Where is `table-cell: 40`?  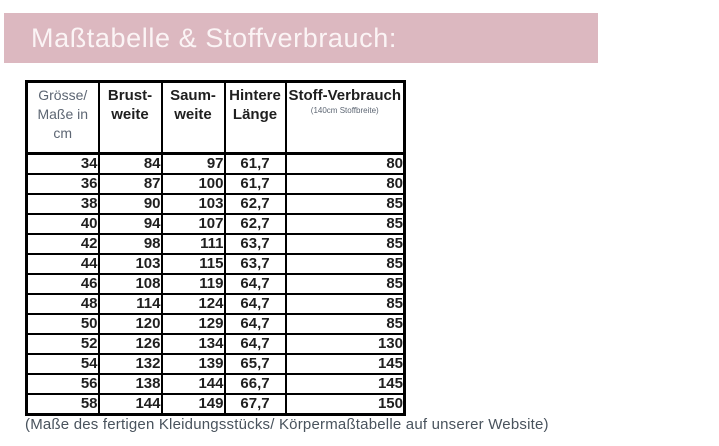 table-cell: 40 is located at coordinates (62, 224).